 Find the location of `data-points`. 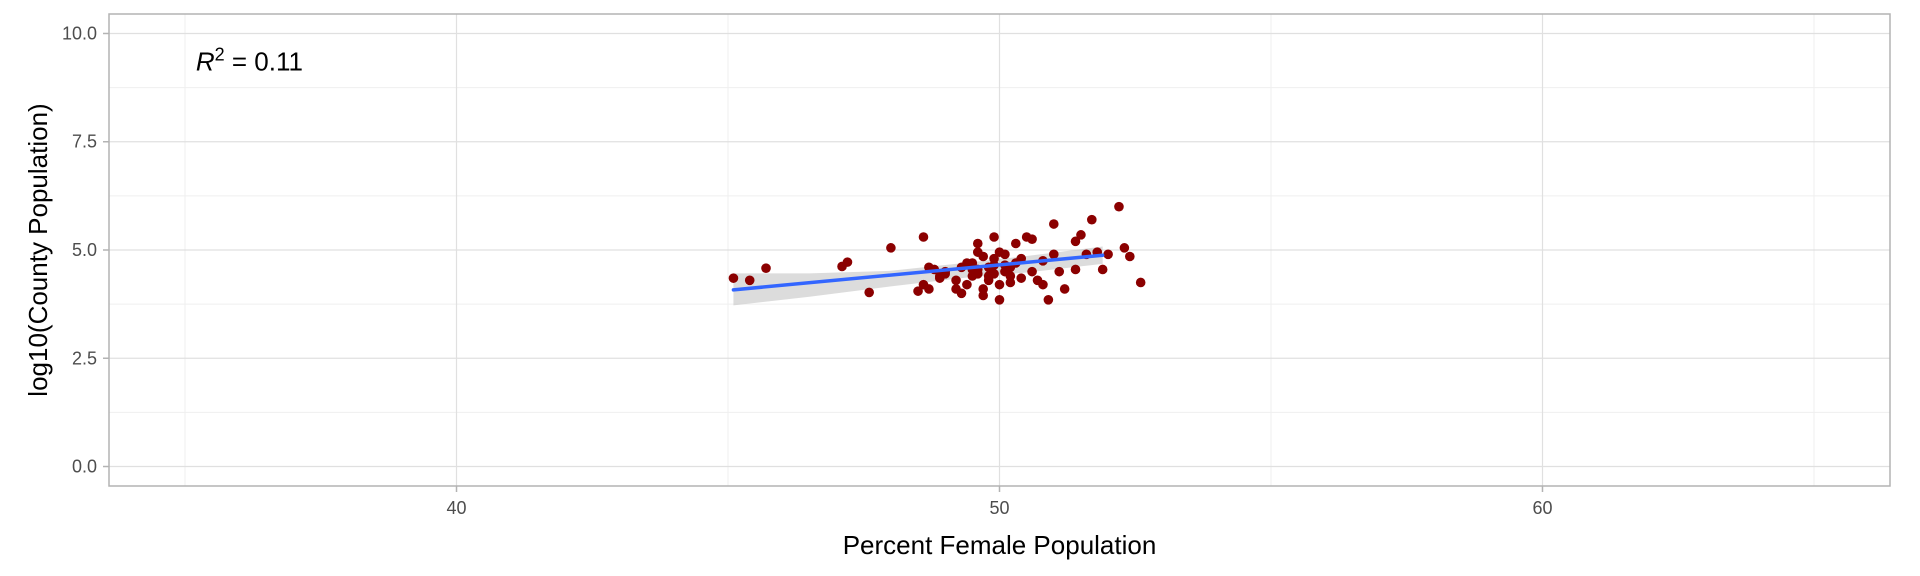

data-points is located at coordinates (937, 253).